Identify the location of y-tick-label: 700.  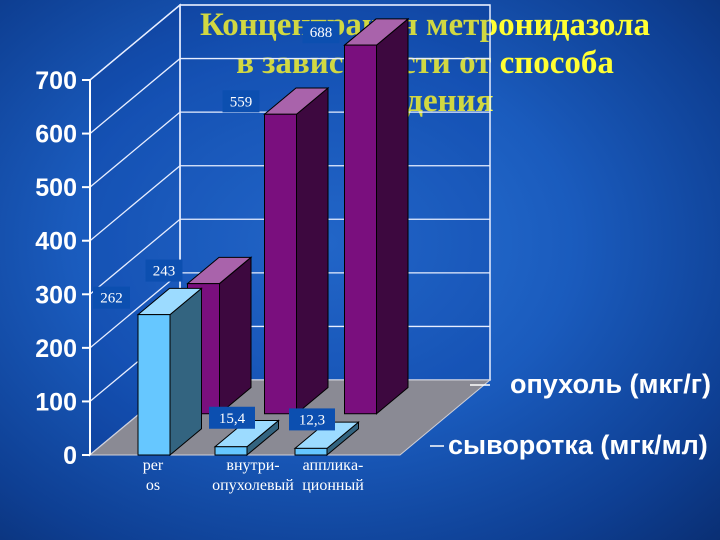
(56, 81).